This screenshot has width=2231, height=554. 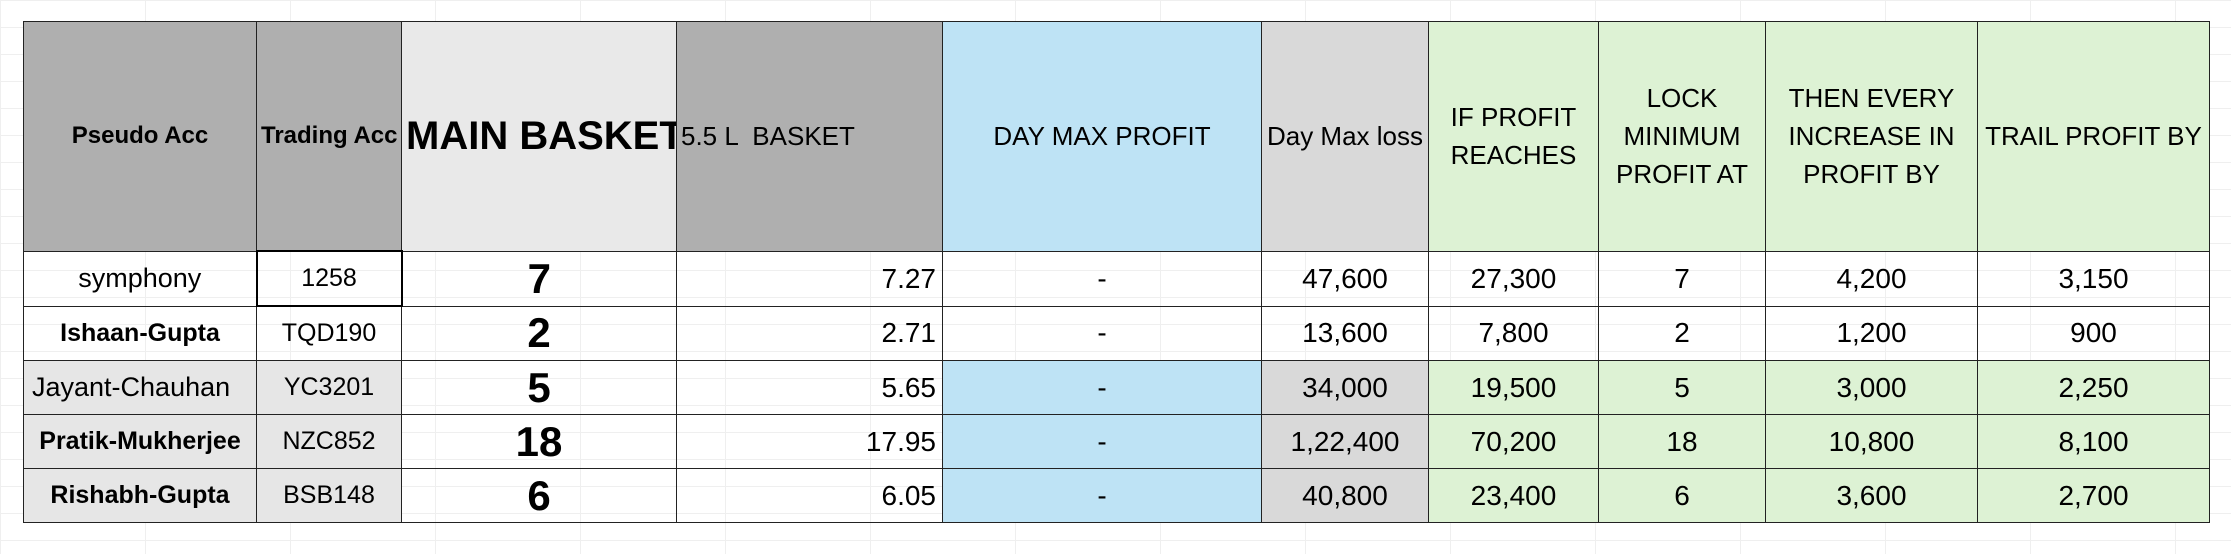 What do you see at coordinates (809, 278) in the screenshot?
I see `cell-5-5-l-basket: 7.27` at bounding box center [809, 278].